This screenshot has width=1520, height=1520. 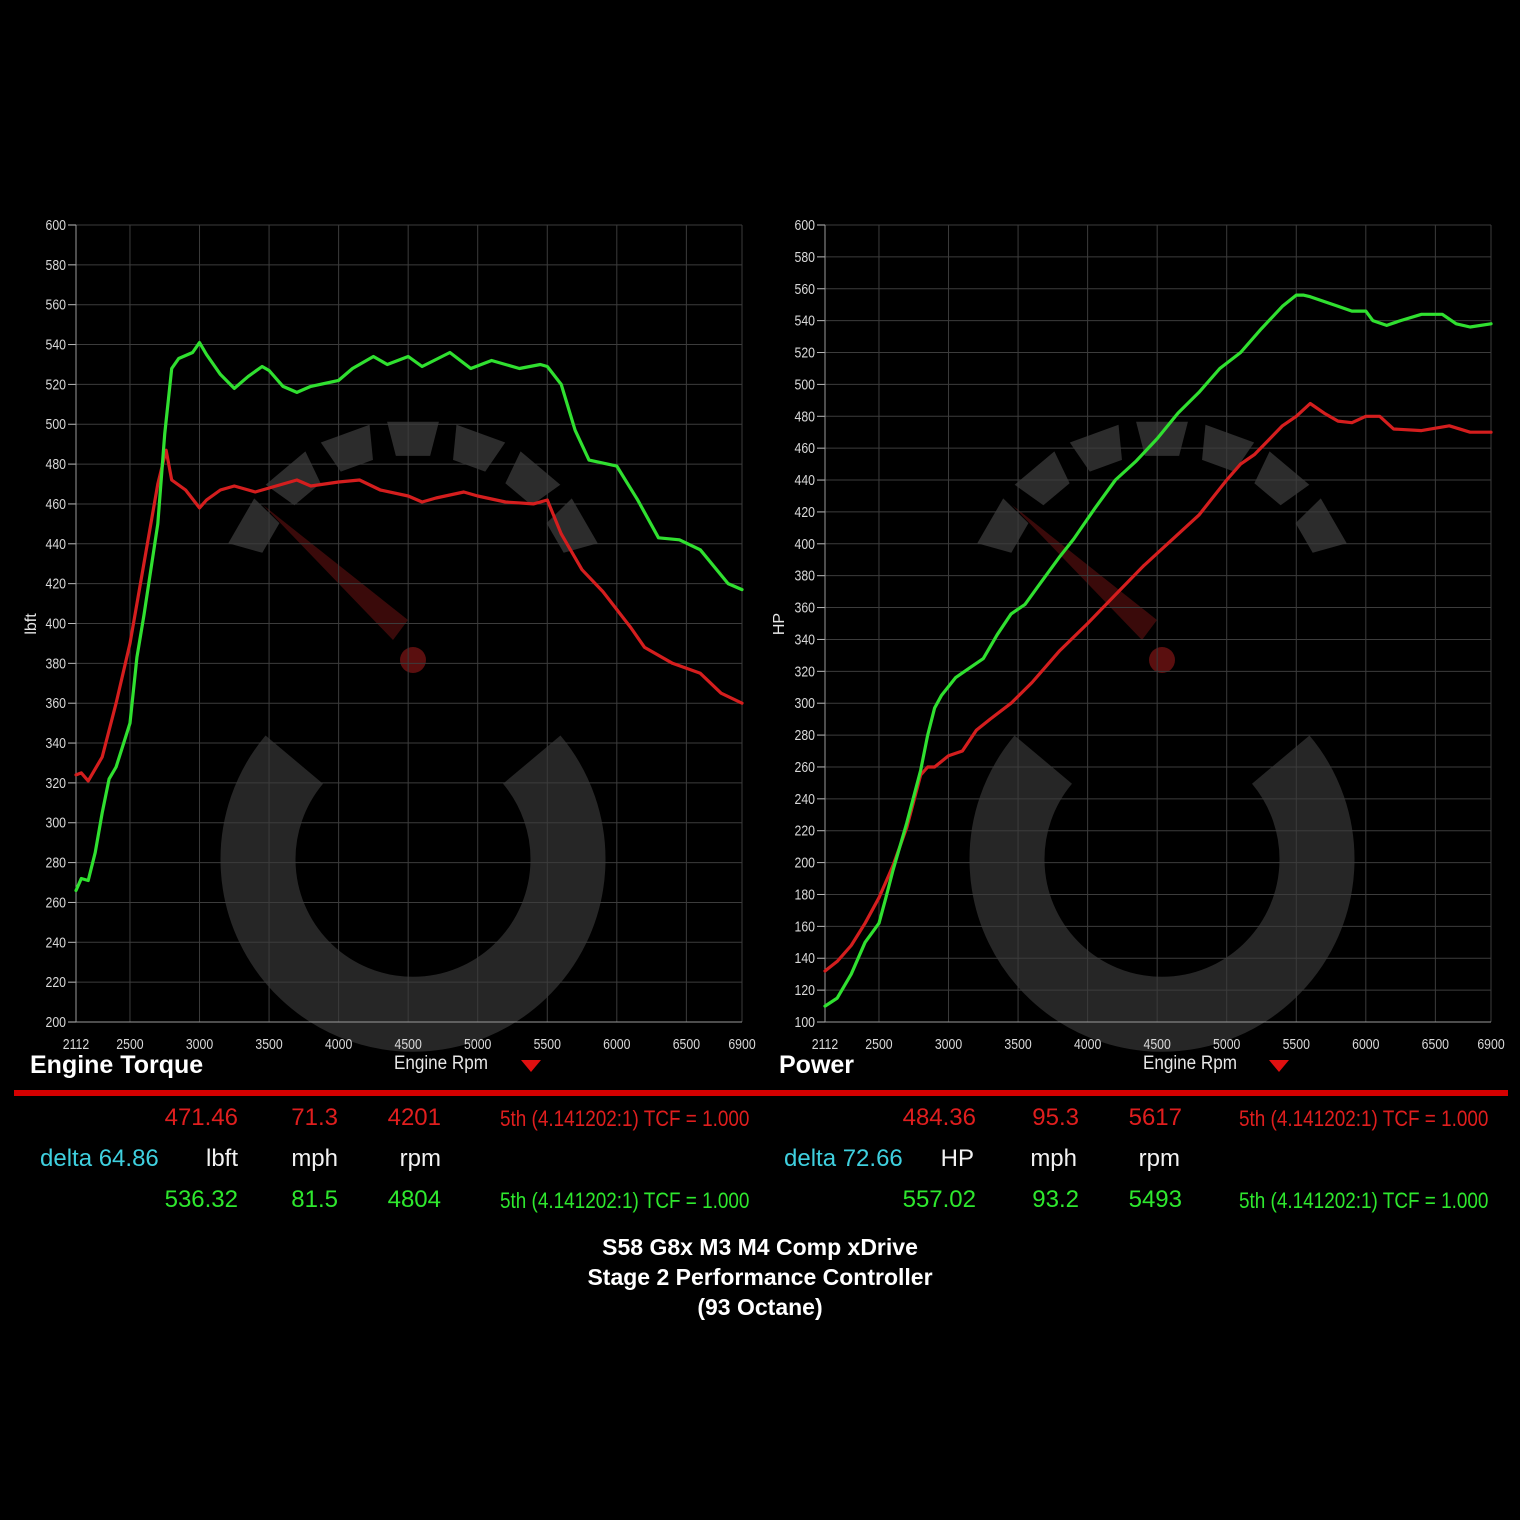 I want to click on torque-x-tick-label: 5500, so click(x=548, y=1044).